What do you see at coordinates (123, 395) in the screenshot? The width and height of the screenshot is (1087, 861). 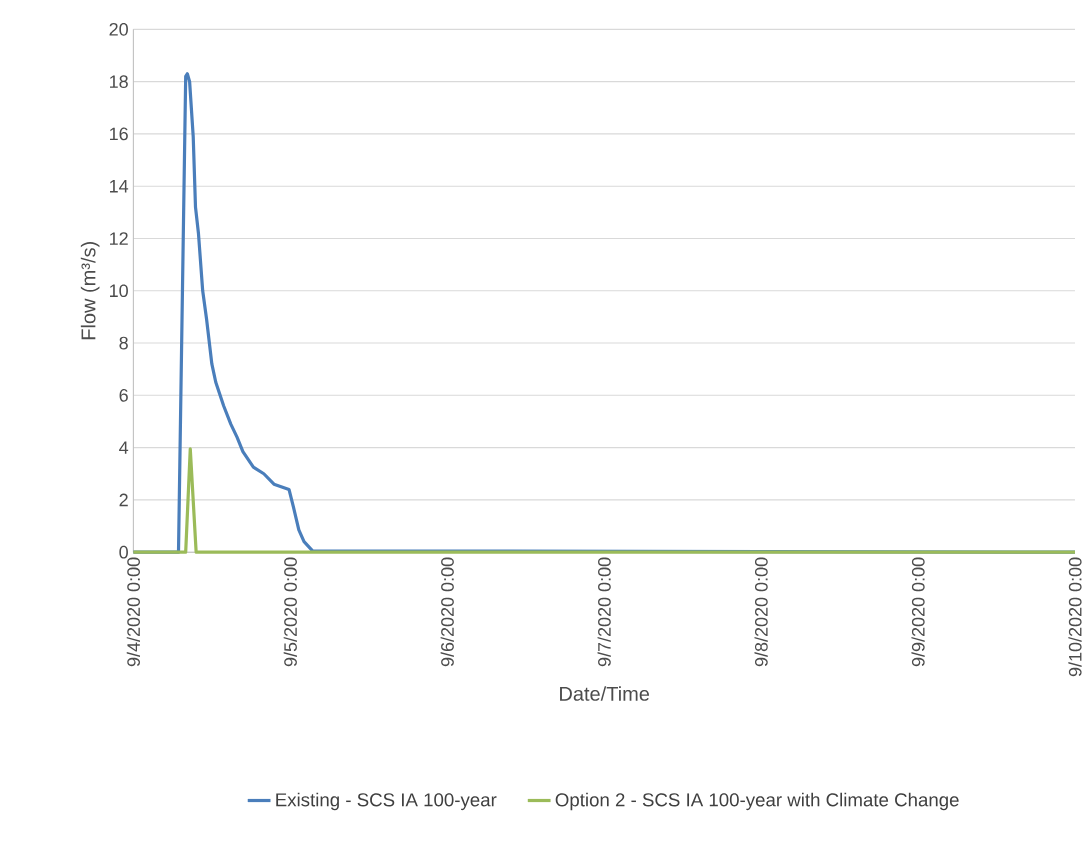 I see `y-tick-label: 6` at bounding box center [123, 395].